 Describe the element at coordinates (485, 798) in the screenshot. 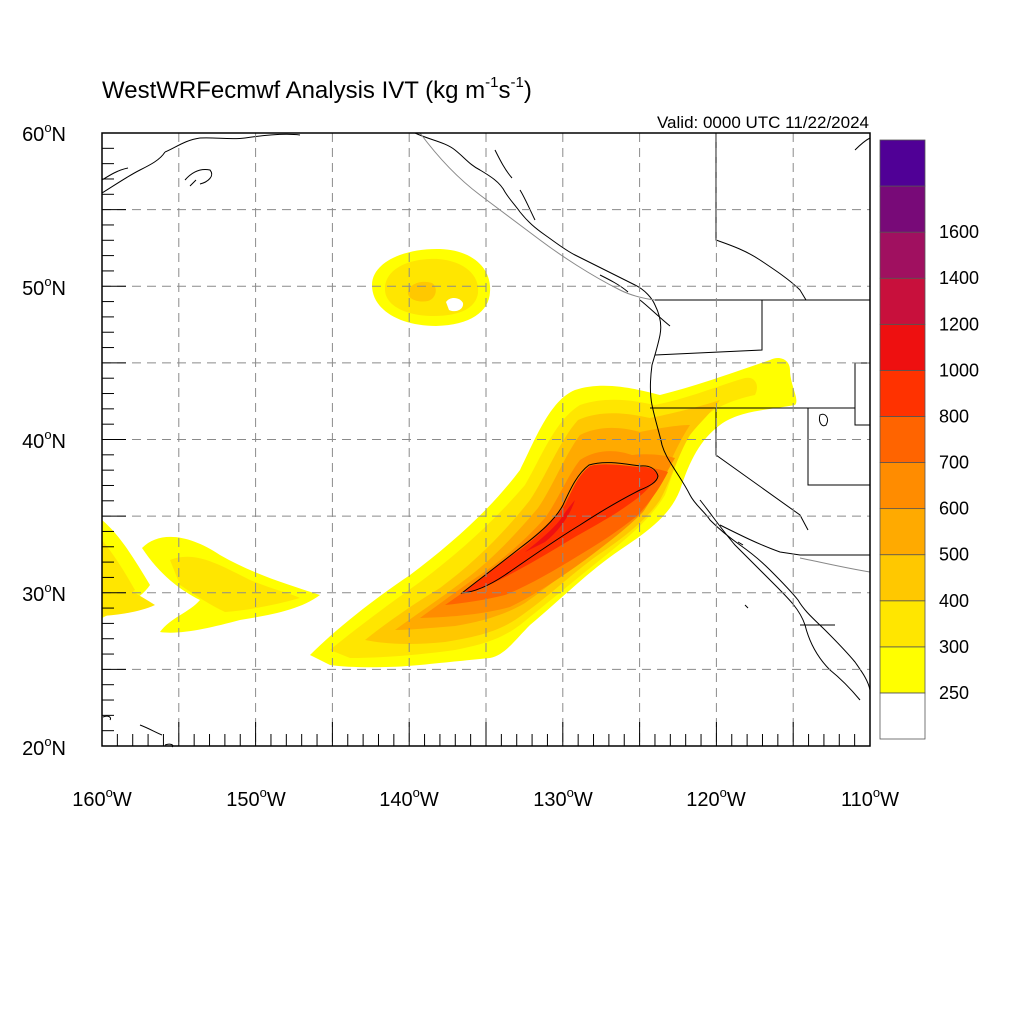

I see `longitude-labels: 160oW 150oW 140oW 130oW 120oW 110oW` at that location.